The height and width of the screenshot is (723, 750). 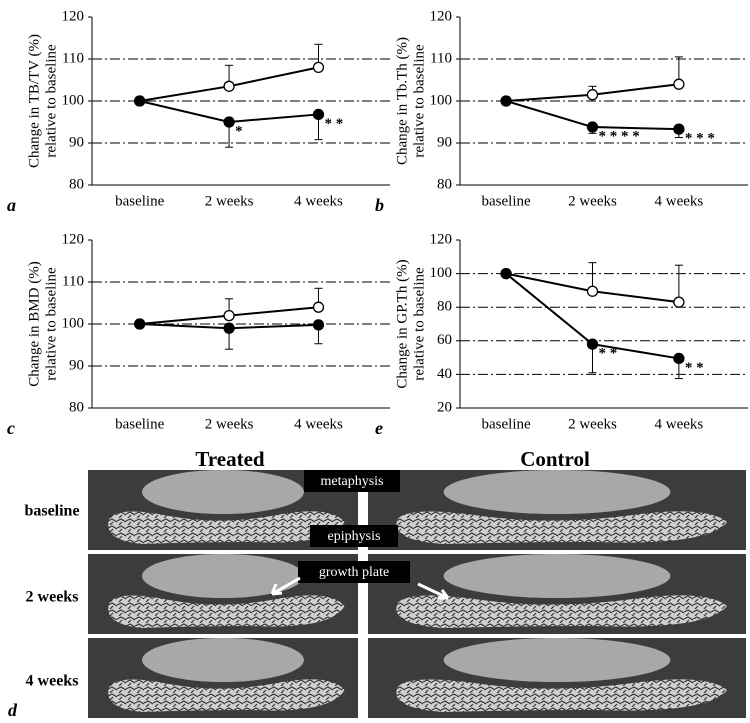 What do you see at coordinates (363, 594) in the screenshot?
I see `divider` at bounding box center [363, 594].